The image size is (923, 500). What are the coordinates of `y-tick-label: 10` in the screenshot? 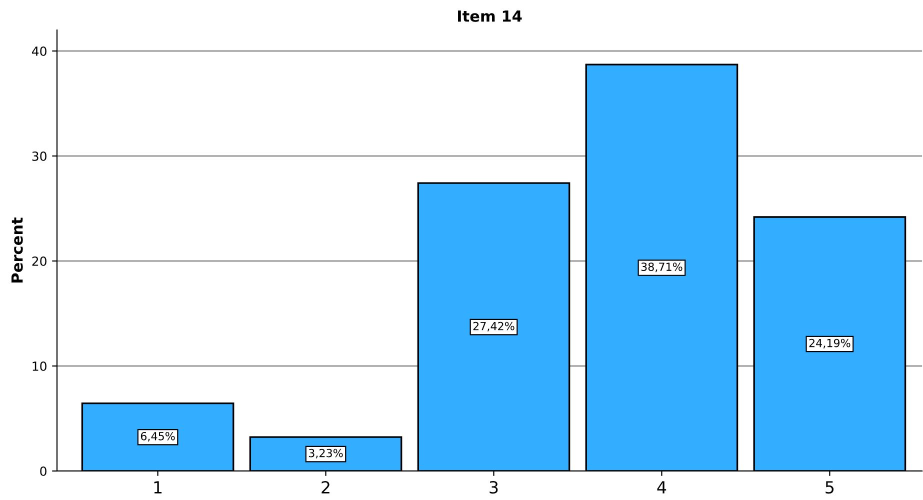 It's located at (39, 366).